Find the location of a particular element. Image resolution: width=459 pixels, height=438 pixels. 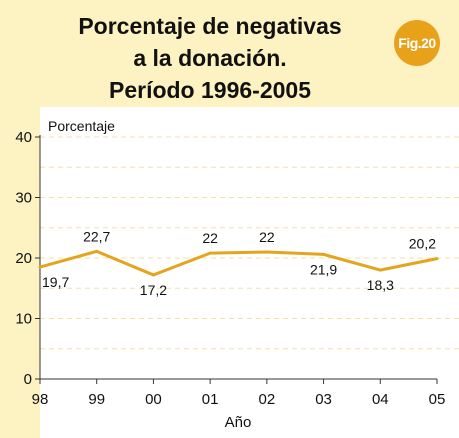

y-tick-label: 0 is located at coordinates (28, 379).